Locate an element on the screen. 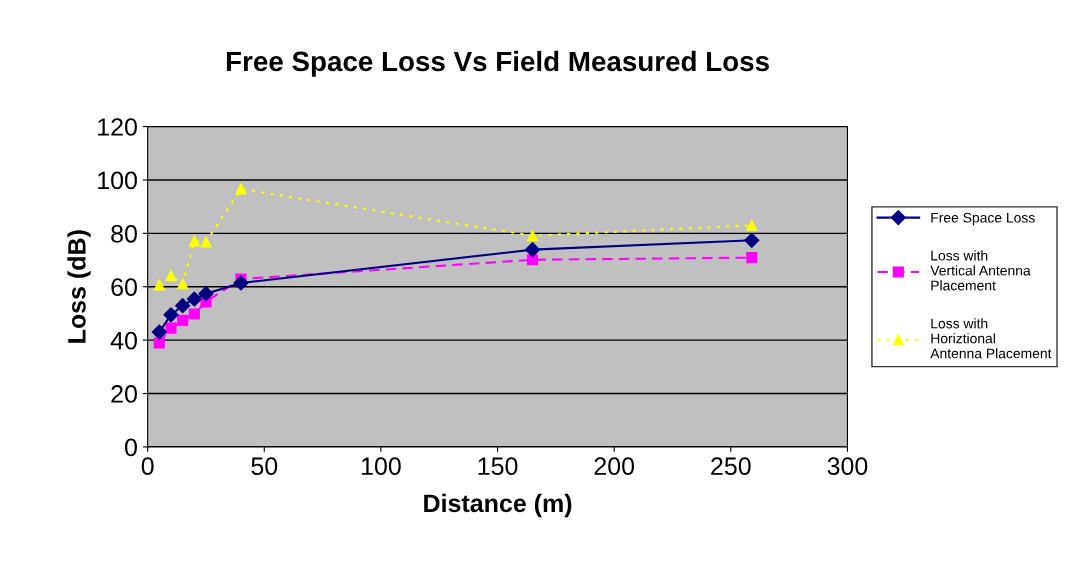  y-axis-title: Loss (dB) is located at coordinates (79, 286).